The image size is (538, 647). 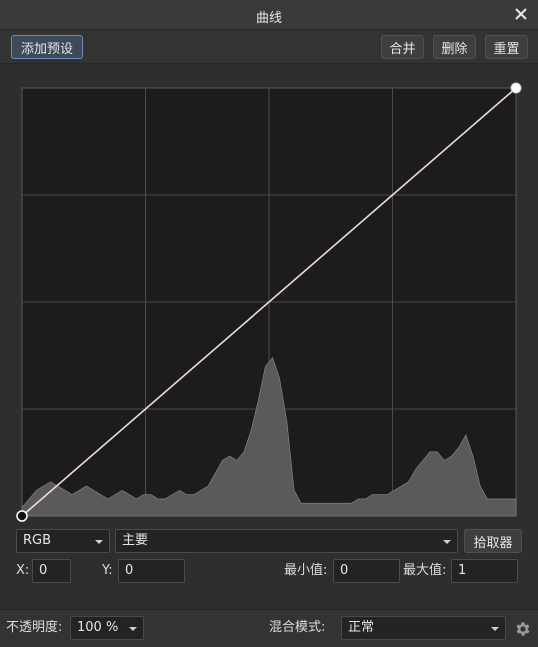 I want to click on picker-button: 拾取器, so click(x=493, y=541).